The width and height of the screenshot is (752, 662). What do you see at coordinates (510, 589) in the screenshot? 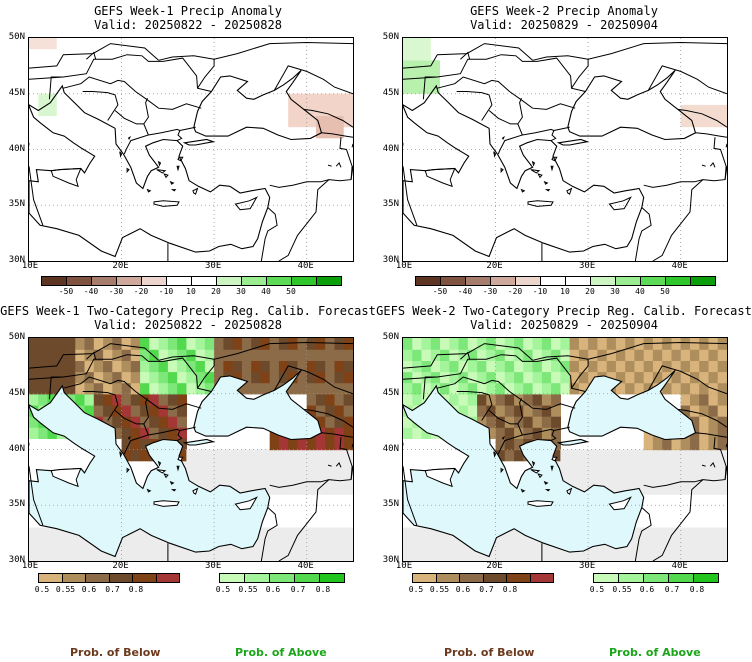
I see `colorbar-tick-label: 0.8` at bounding box center [510, 589].